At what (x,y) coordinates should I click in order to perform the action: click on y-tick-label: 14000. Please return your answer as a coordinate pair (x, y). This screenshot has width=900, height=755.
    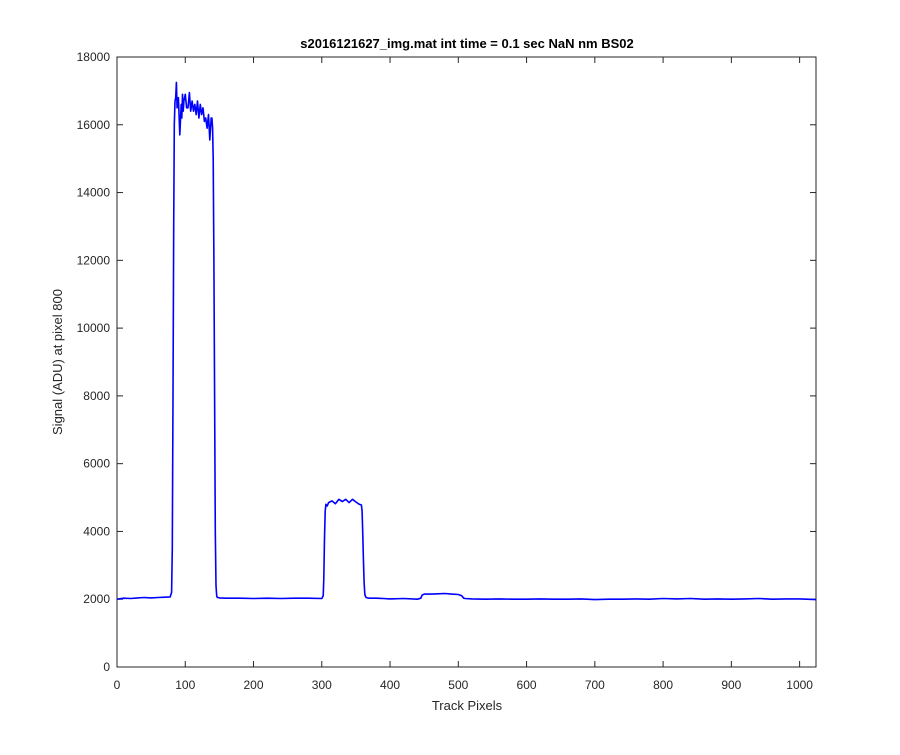
    Looking at the image, I should click on (94, 193).